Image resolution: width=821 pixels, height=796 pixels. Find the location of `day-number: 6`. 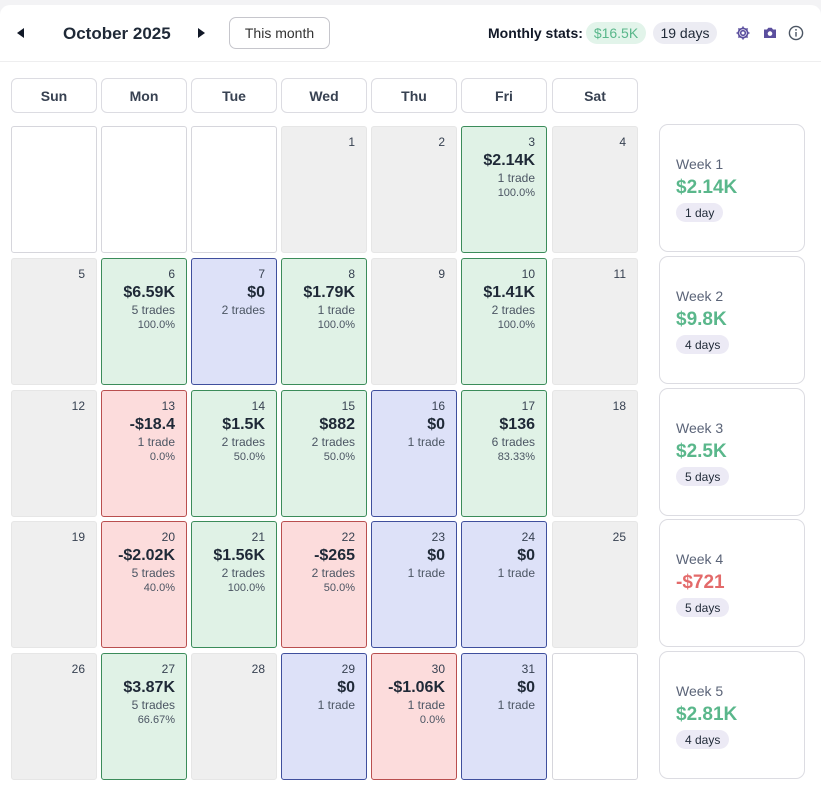

day-number: 6 is located at coordinates (171, 274).